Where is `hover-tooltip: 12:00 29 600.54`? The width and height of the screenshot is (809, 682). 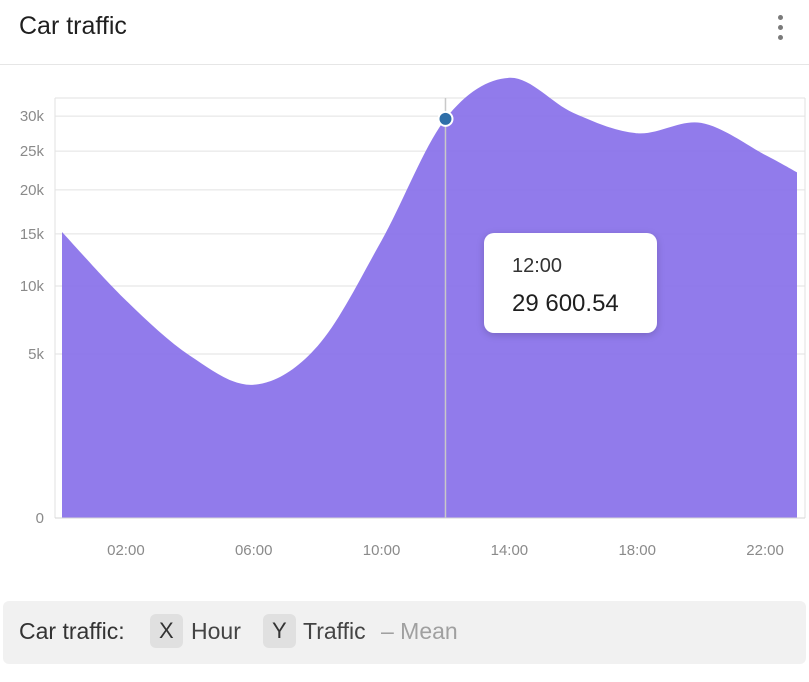
hover-tooltip: 12:00 29 600.54 is located at coordinates (570, 283).